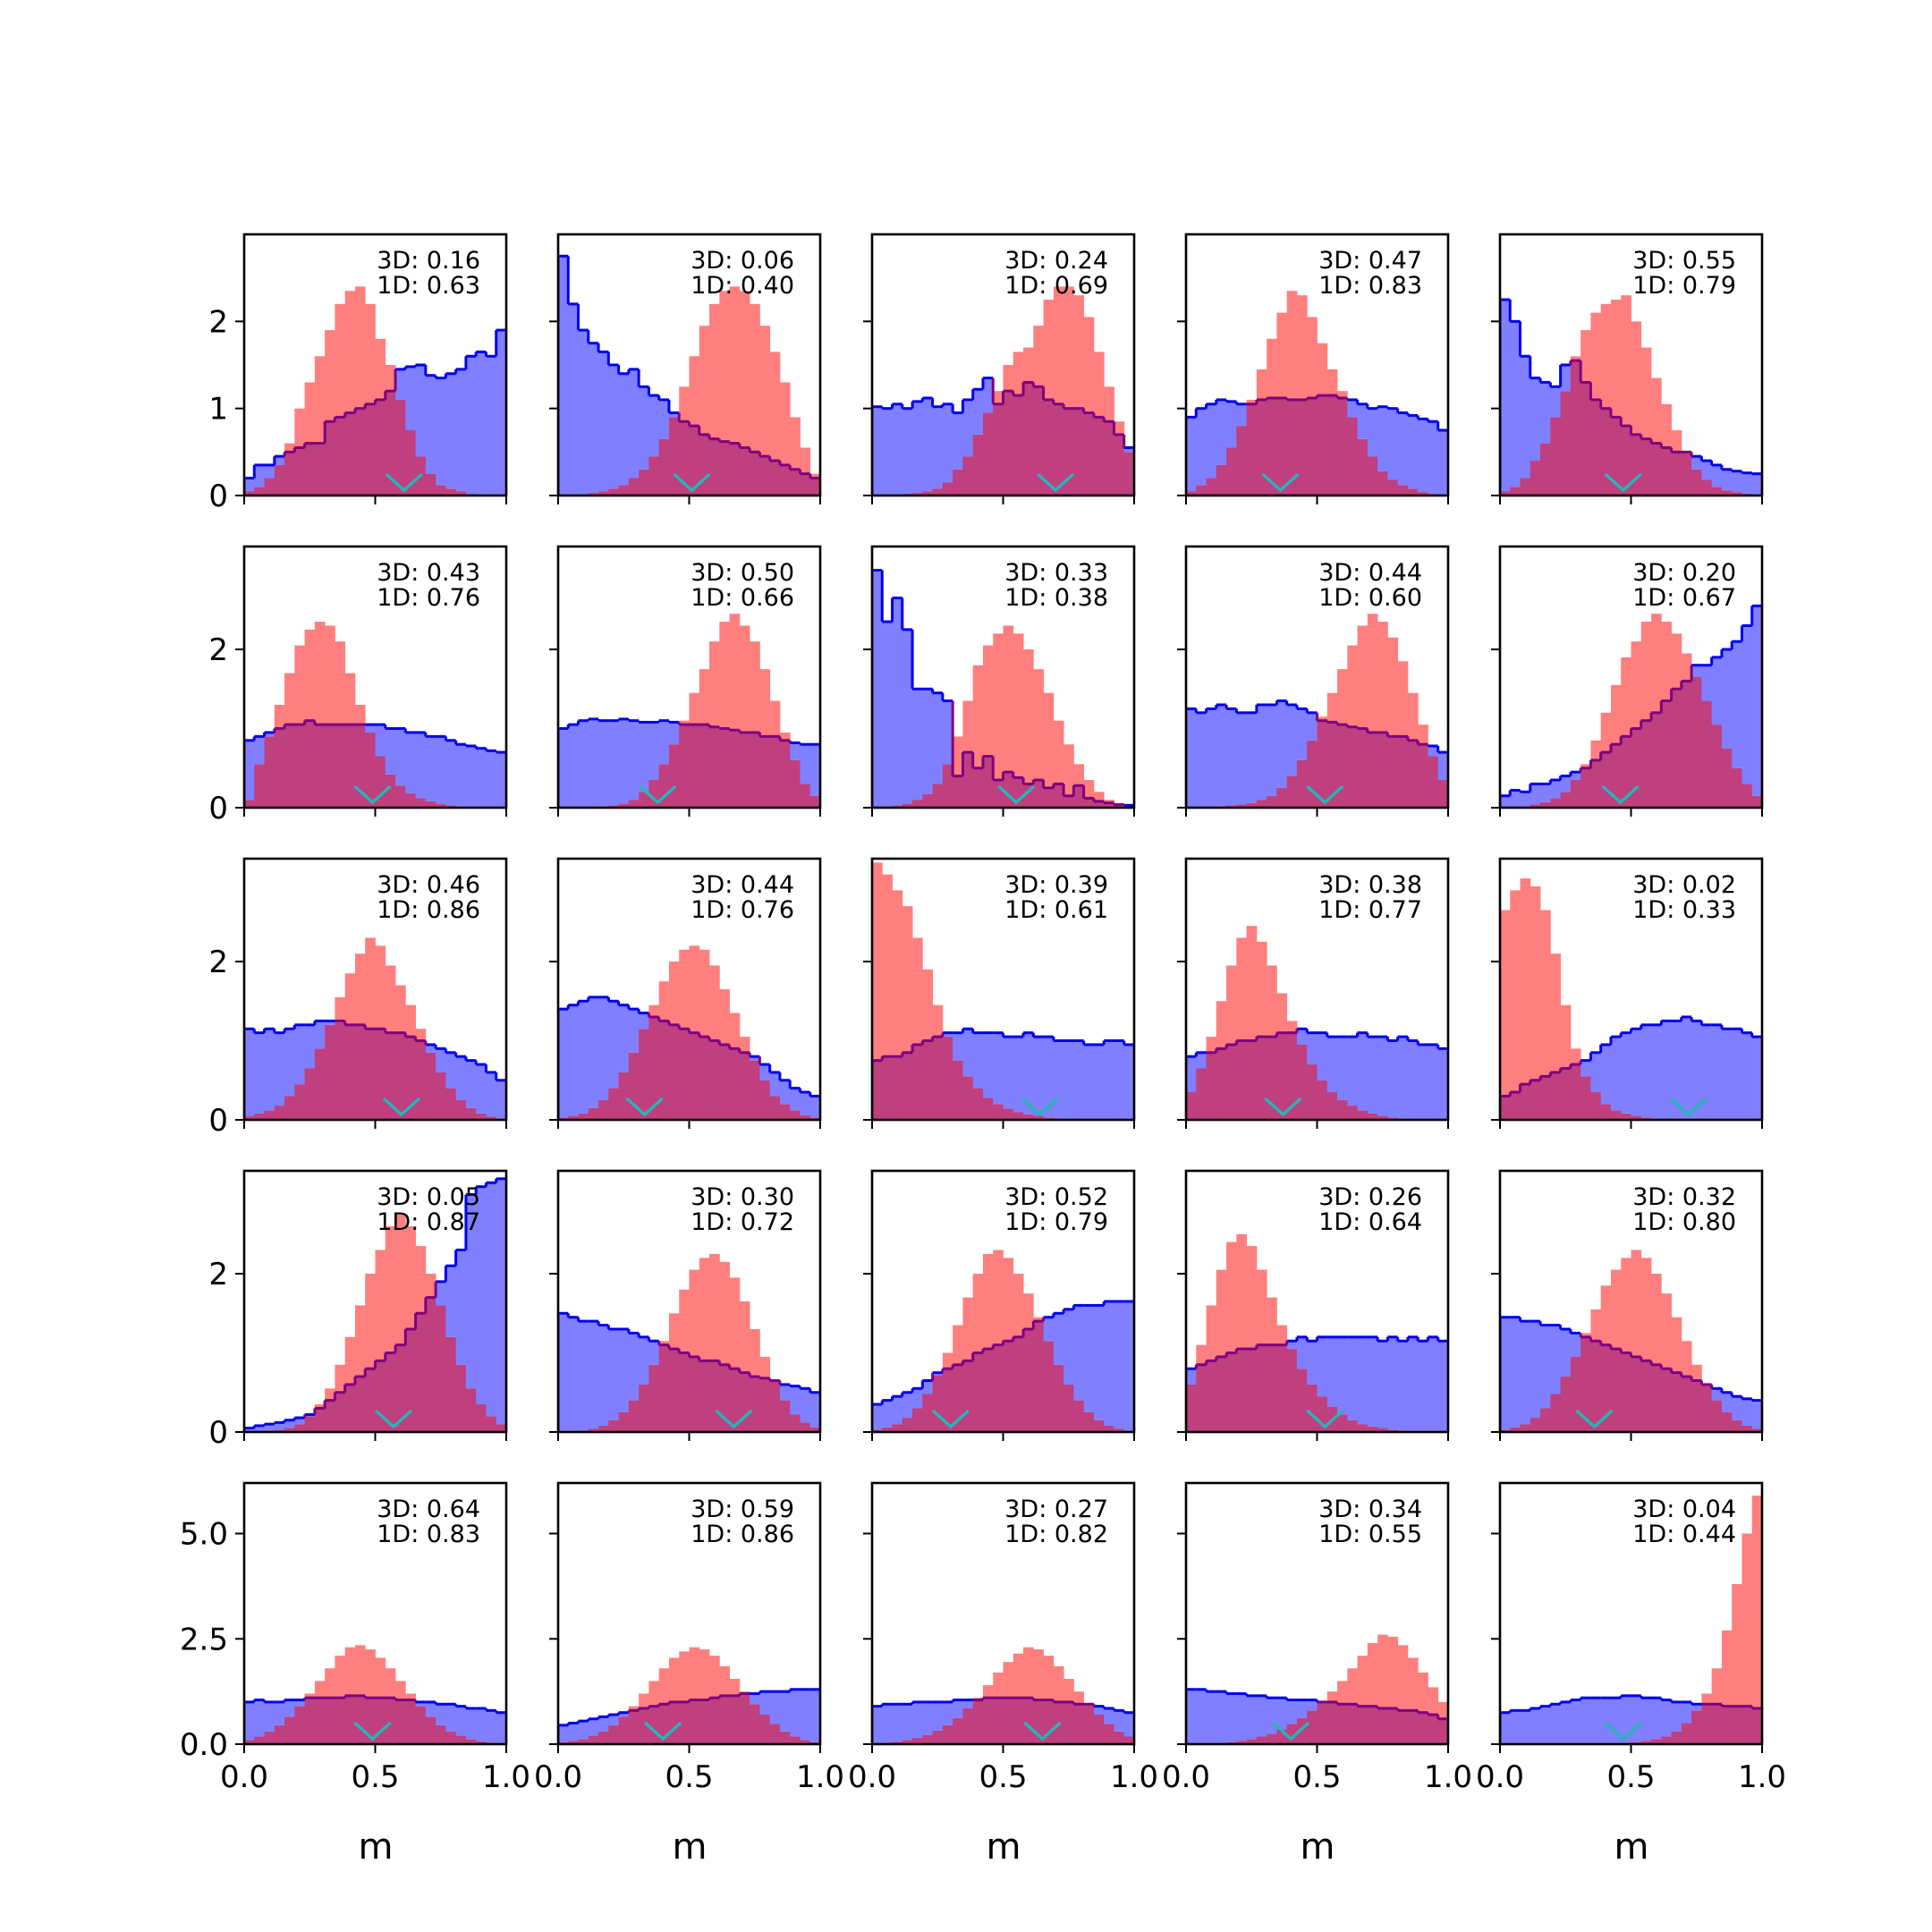 The height and width of the screenshot is (1932, 1932). Describe the element at coordinates (428, 598) in the screenshot. I see `label-1d: 1D: 0.76` at that location.